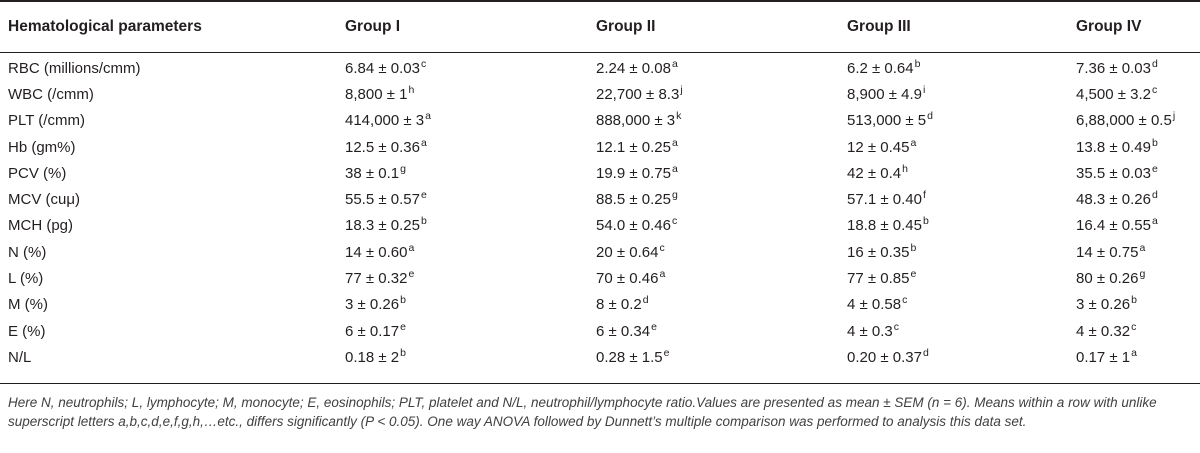 Image resolution: width=1200 pixels, height=453 pixels. What do you see at coordinates (953, 226) in the screenshot?
I see `value-cell-group-3: 18.8 ± 0.45b` at bounding box center [953, 226].